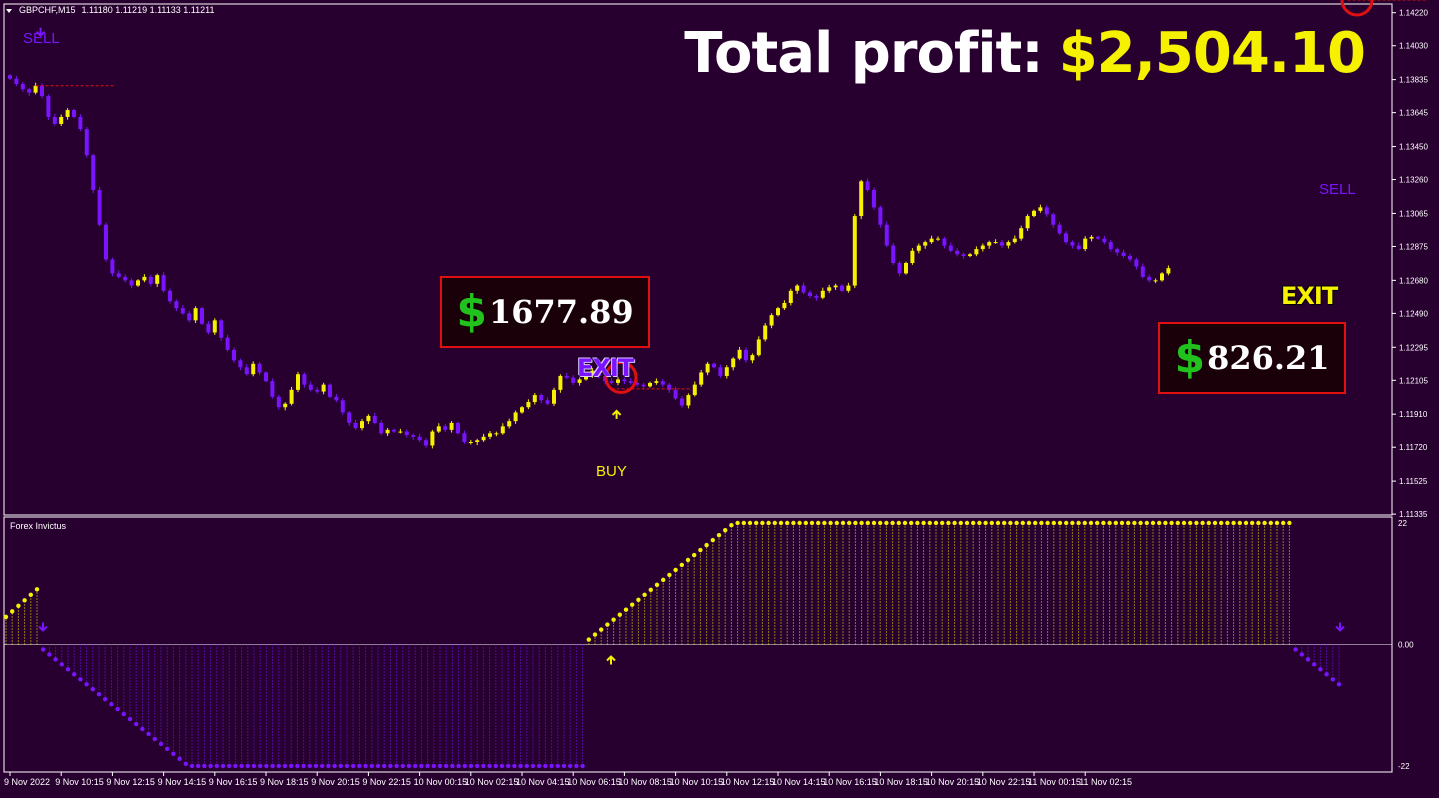 The height and width of the screenshot is (798, 1439). I want to click on y-tick-label: 1.11720, so click(1413, 447).